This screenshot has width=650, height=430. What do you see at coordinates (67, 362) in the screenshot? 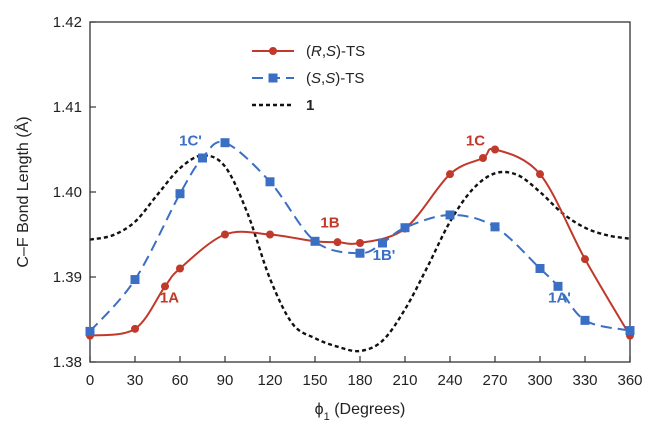
I see `y-tick-label: 1.38` at bounding box center [67, 362].